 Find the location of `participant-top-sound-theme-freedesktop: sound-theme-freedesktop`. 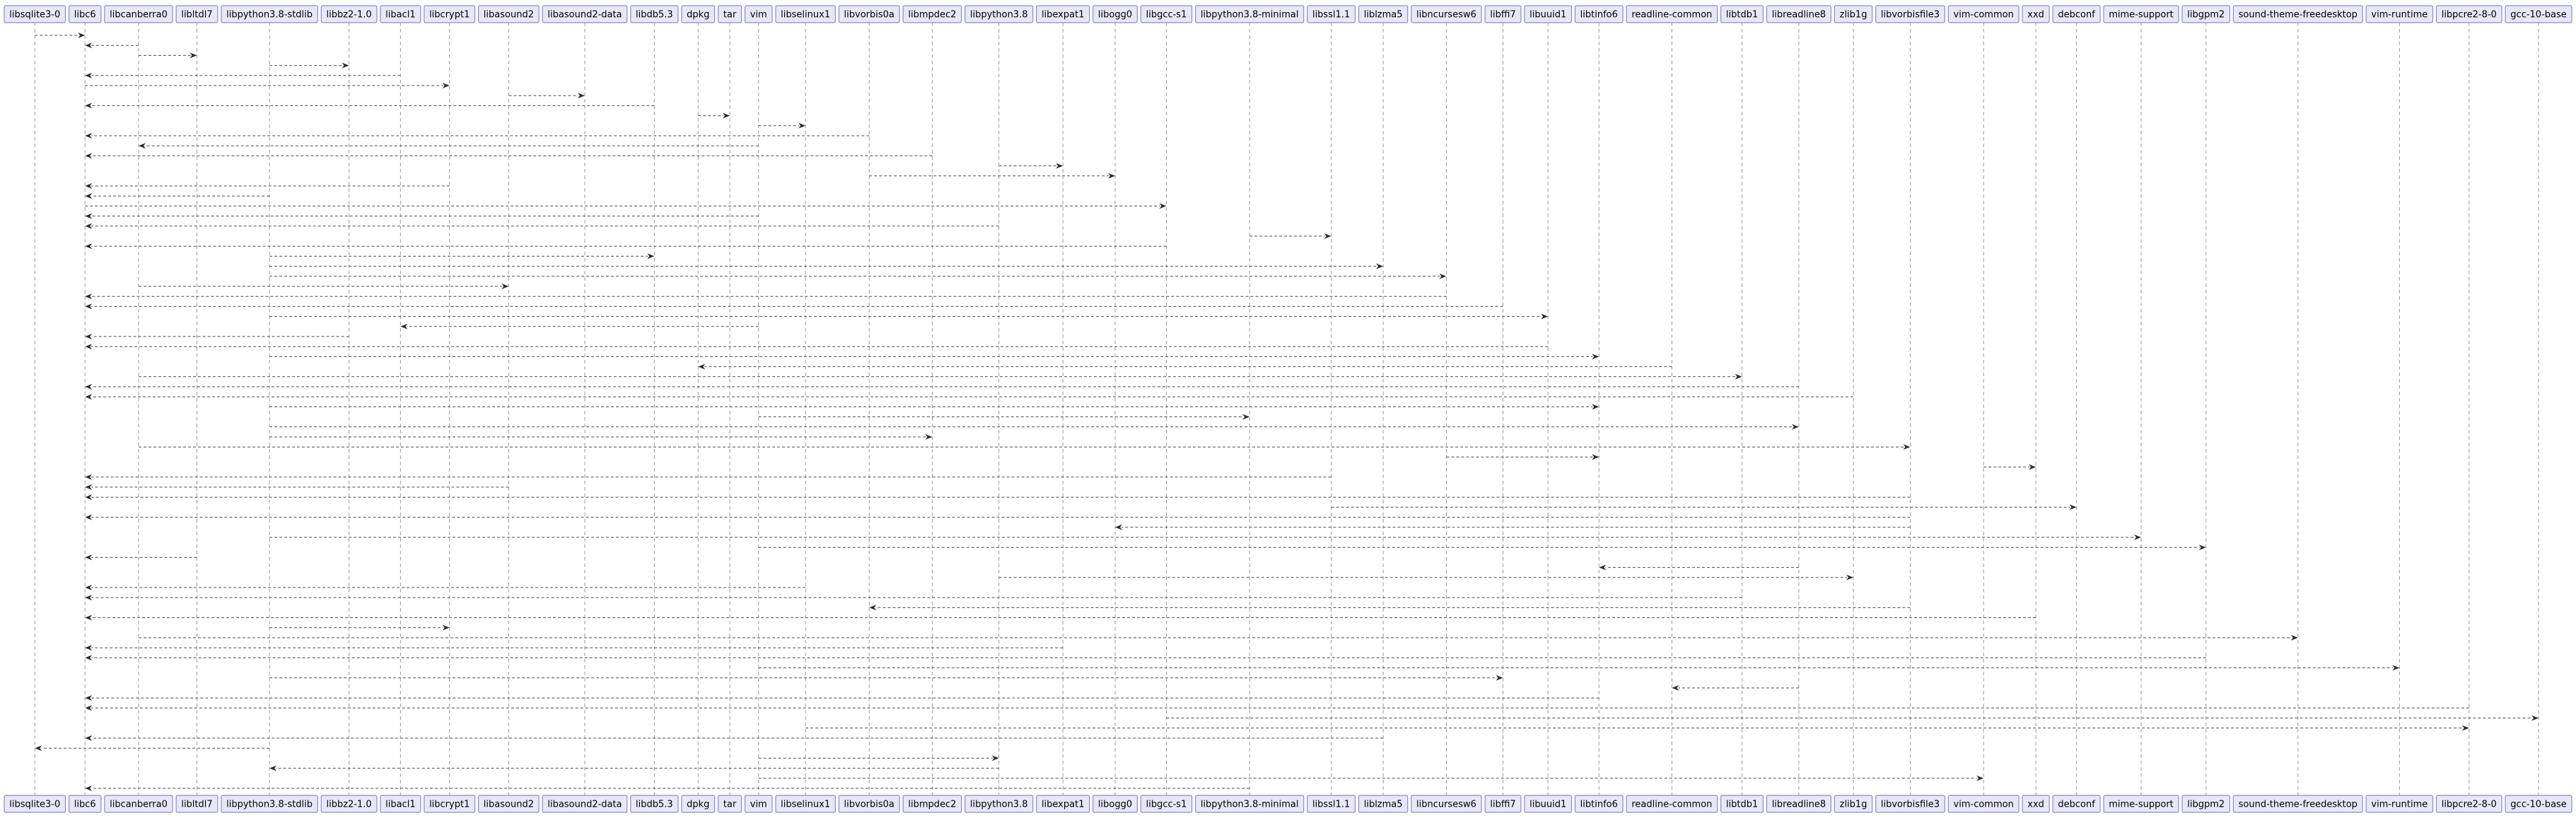

participant-top-sound-theme-freedesktop: sound-theme-freedesktop is located at coordinates (2297, 14).